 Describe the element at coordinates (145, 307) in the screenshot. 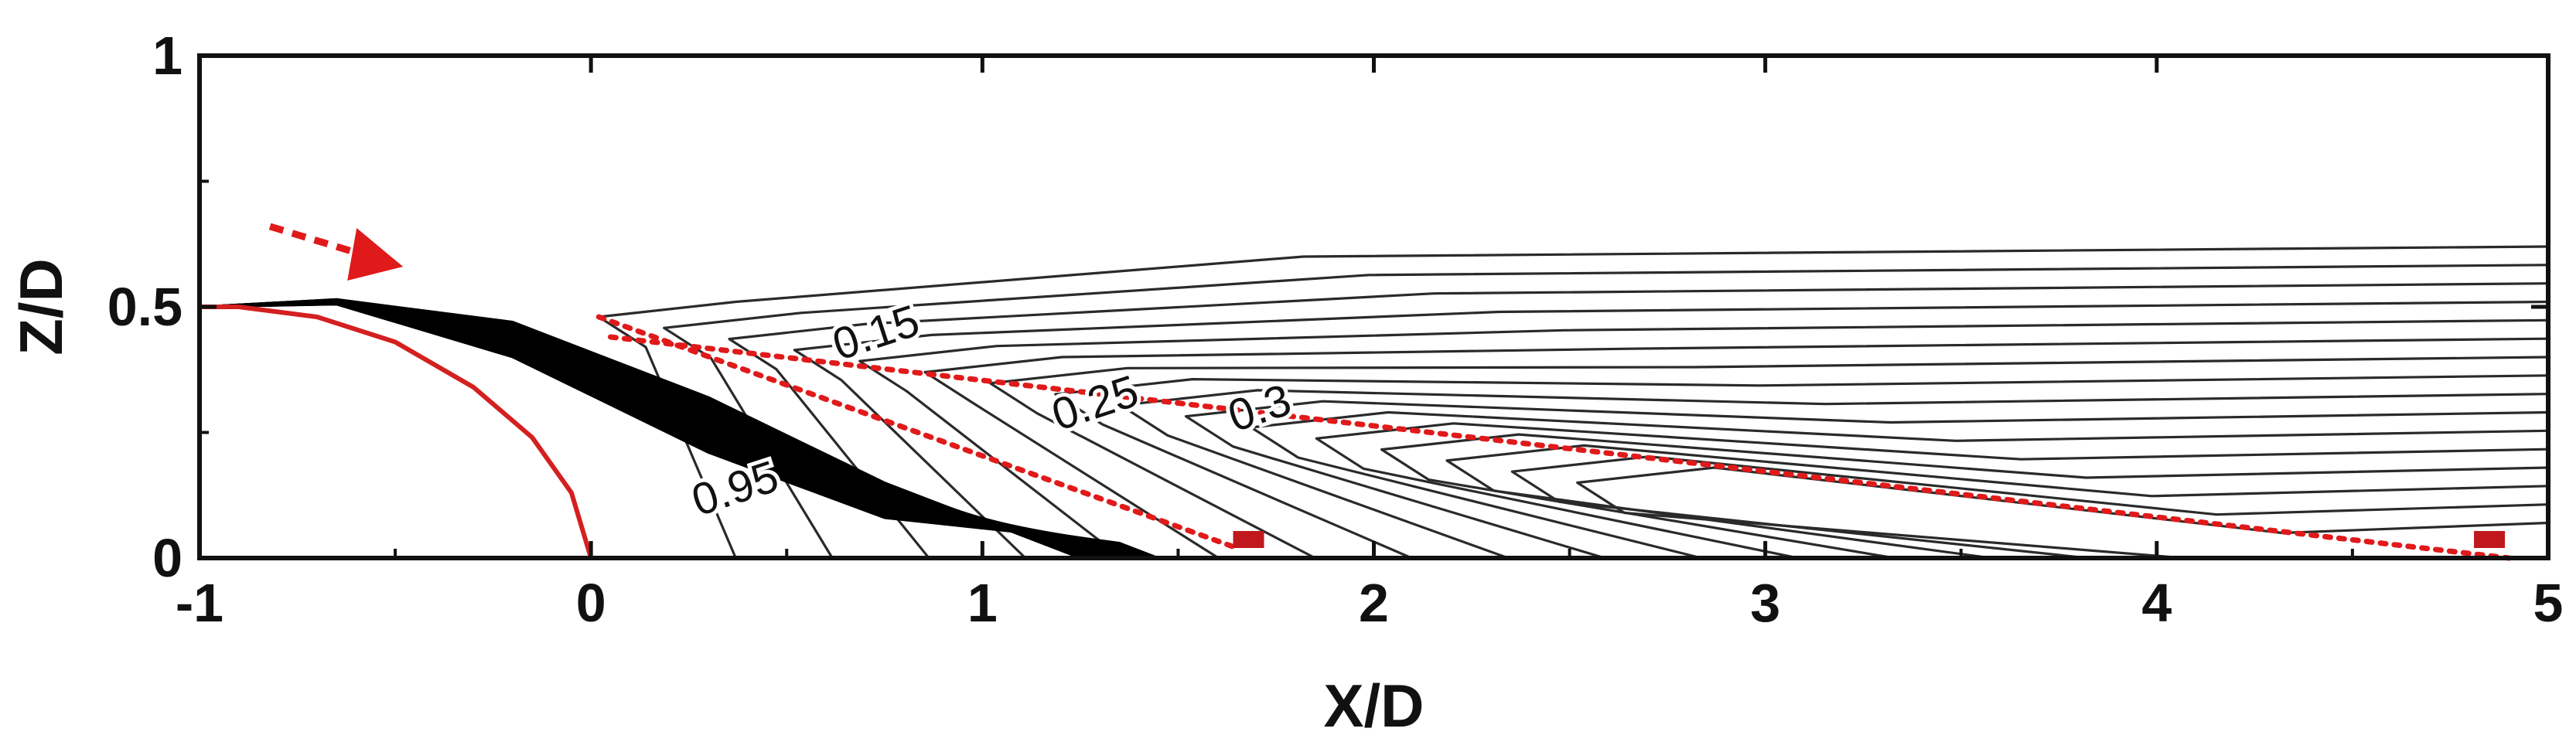

I see `y-tick-label: 0.5` at that location.